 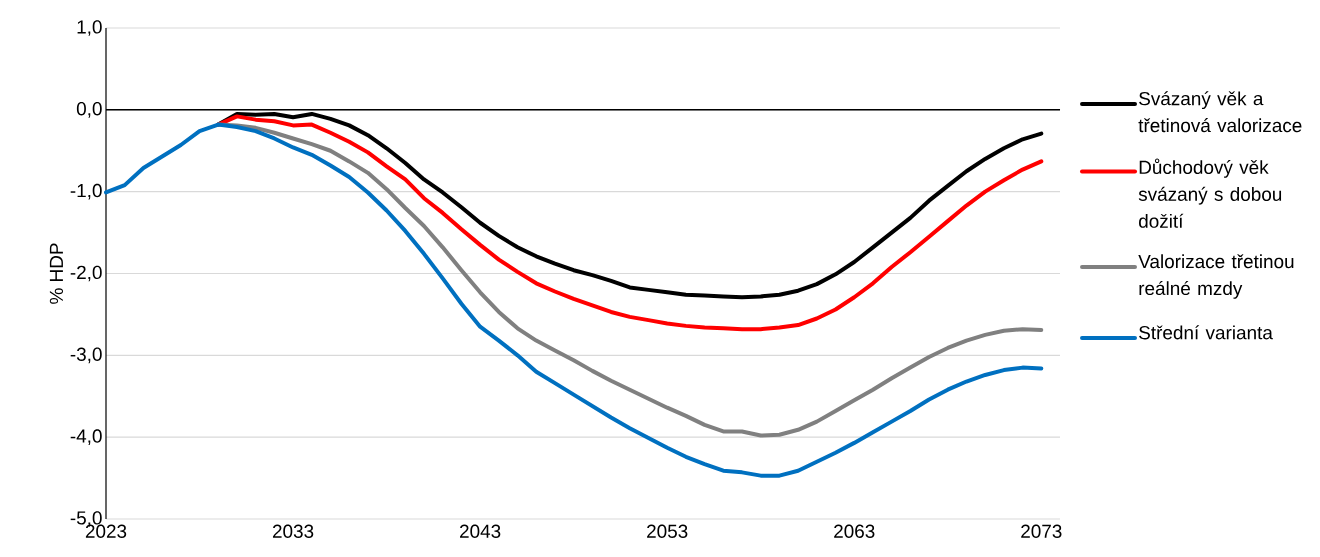 I want to click on legend-label: Důchodový věk svázaný s dobou dožití, so click(x=1210, y=193).